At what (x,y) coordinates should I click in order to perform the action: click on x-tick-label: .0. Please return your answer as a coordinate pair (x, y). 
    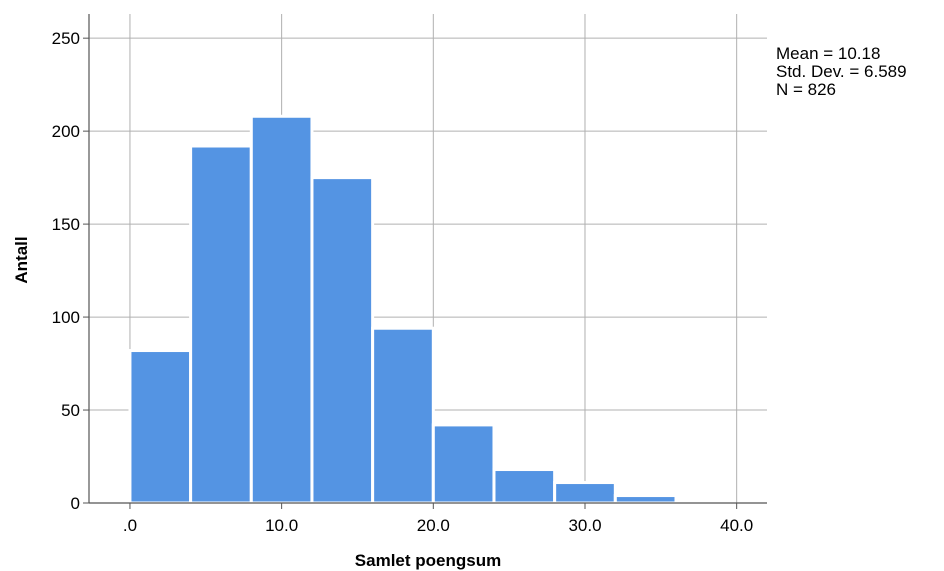
    Looking at the image, I should click on (130, 525).